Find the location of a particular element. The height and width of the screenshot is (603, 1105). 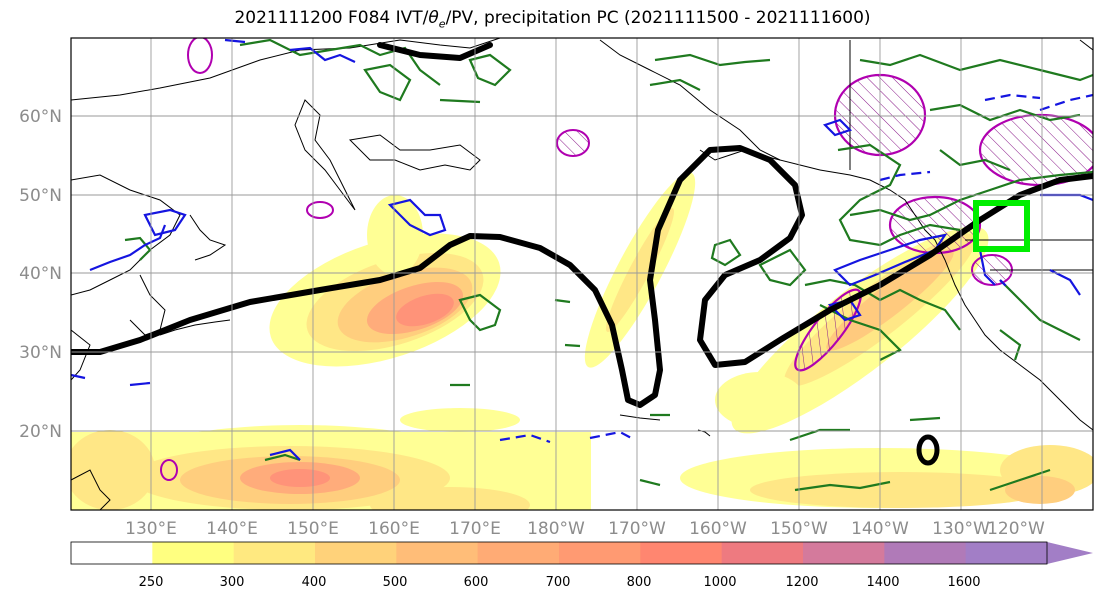

colorbar-frame is located at coordinates (559, 553).